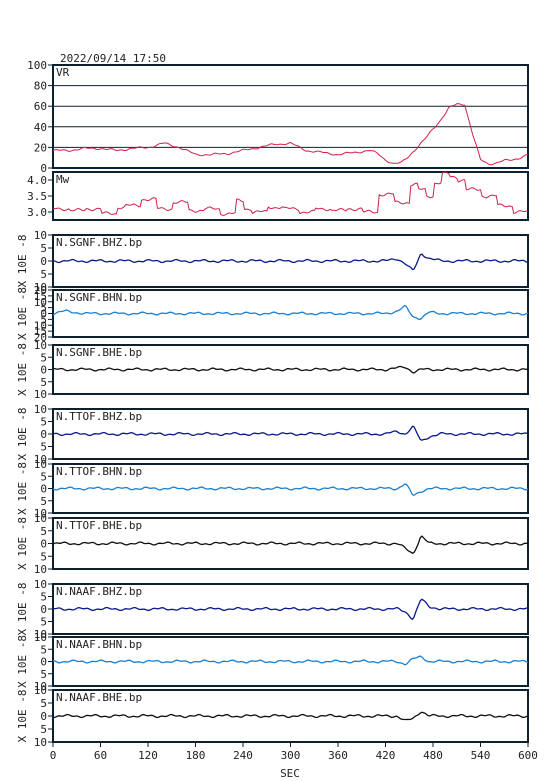 Image resolution: width=554 pixels, height=781 pixels. Describe the element at coordinates (99, 591) in the screenshot. I see `panel-label: N.NAAF.BHZ.bp` at that location.